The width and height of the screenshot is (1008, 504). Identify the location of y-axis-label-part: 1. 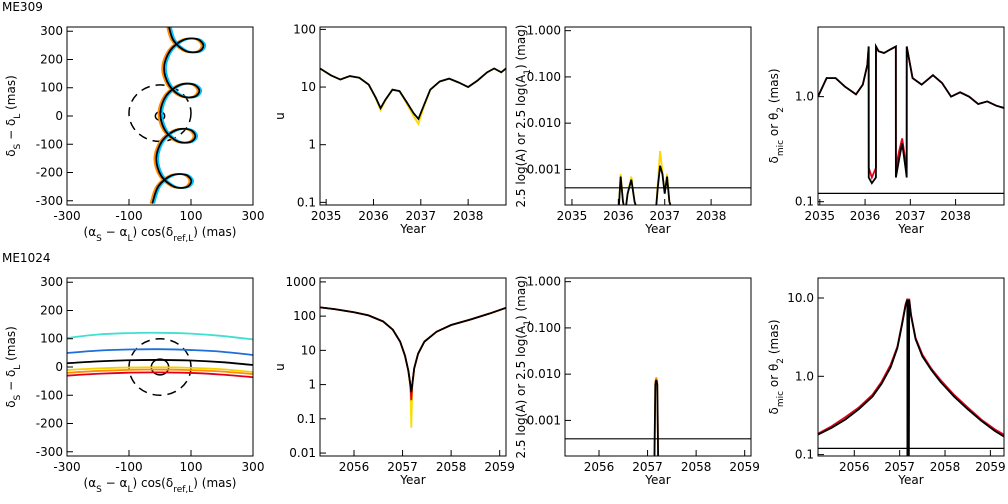
(528, 323).